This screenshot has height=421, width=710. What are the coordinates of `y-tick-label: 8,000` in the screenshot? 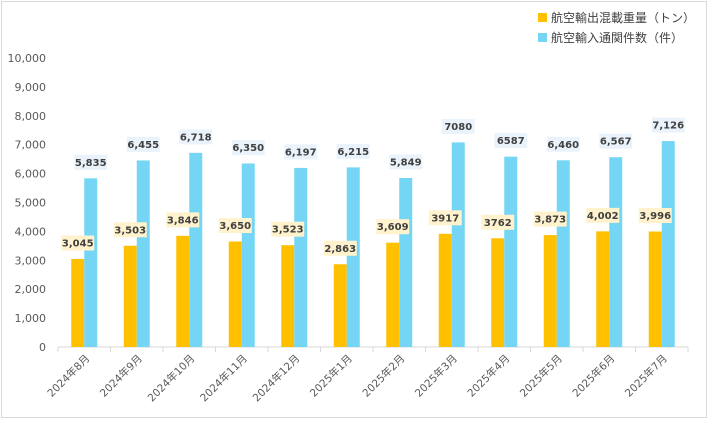 It's located at (31, 116).